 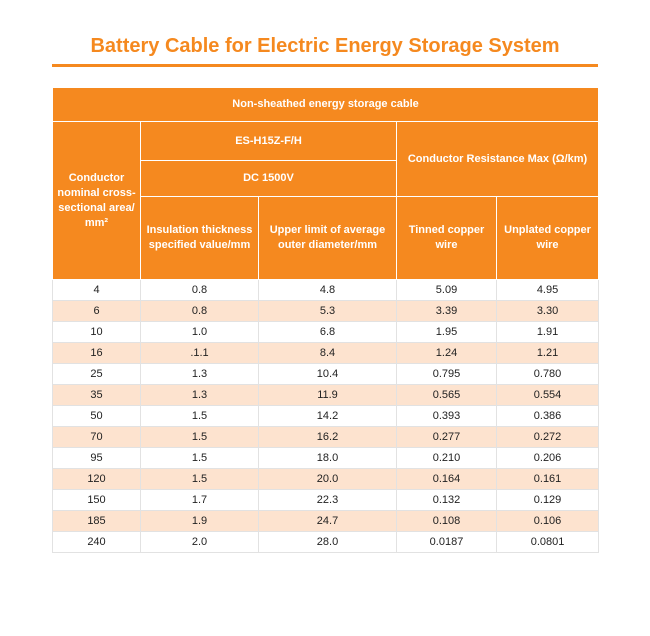 What do you see at coordinates (446, 458) in the screenshot?
I see `cell-tinned-resistance: 0.210` at bounding box center [446, 458].